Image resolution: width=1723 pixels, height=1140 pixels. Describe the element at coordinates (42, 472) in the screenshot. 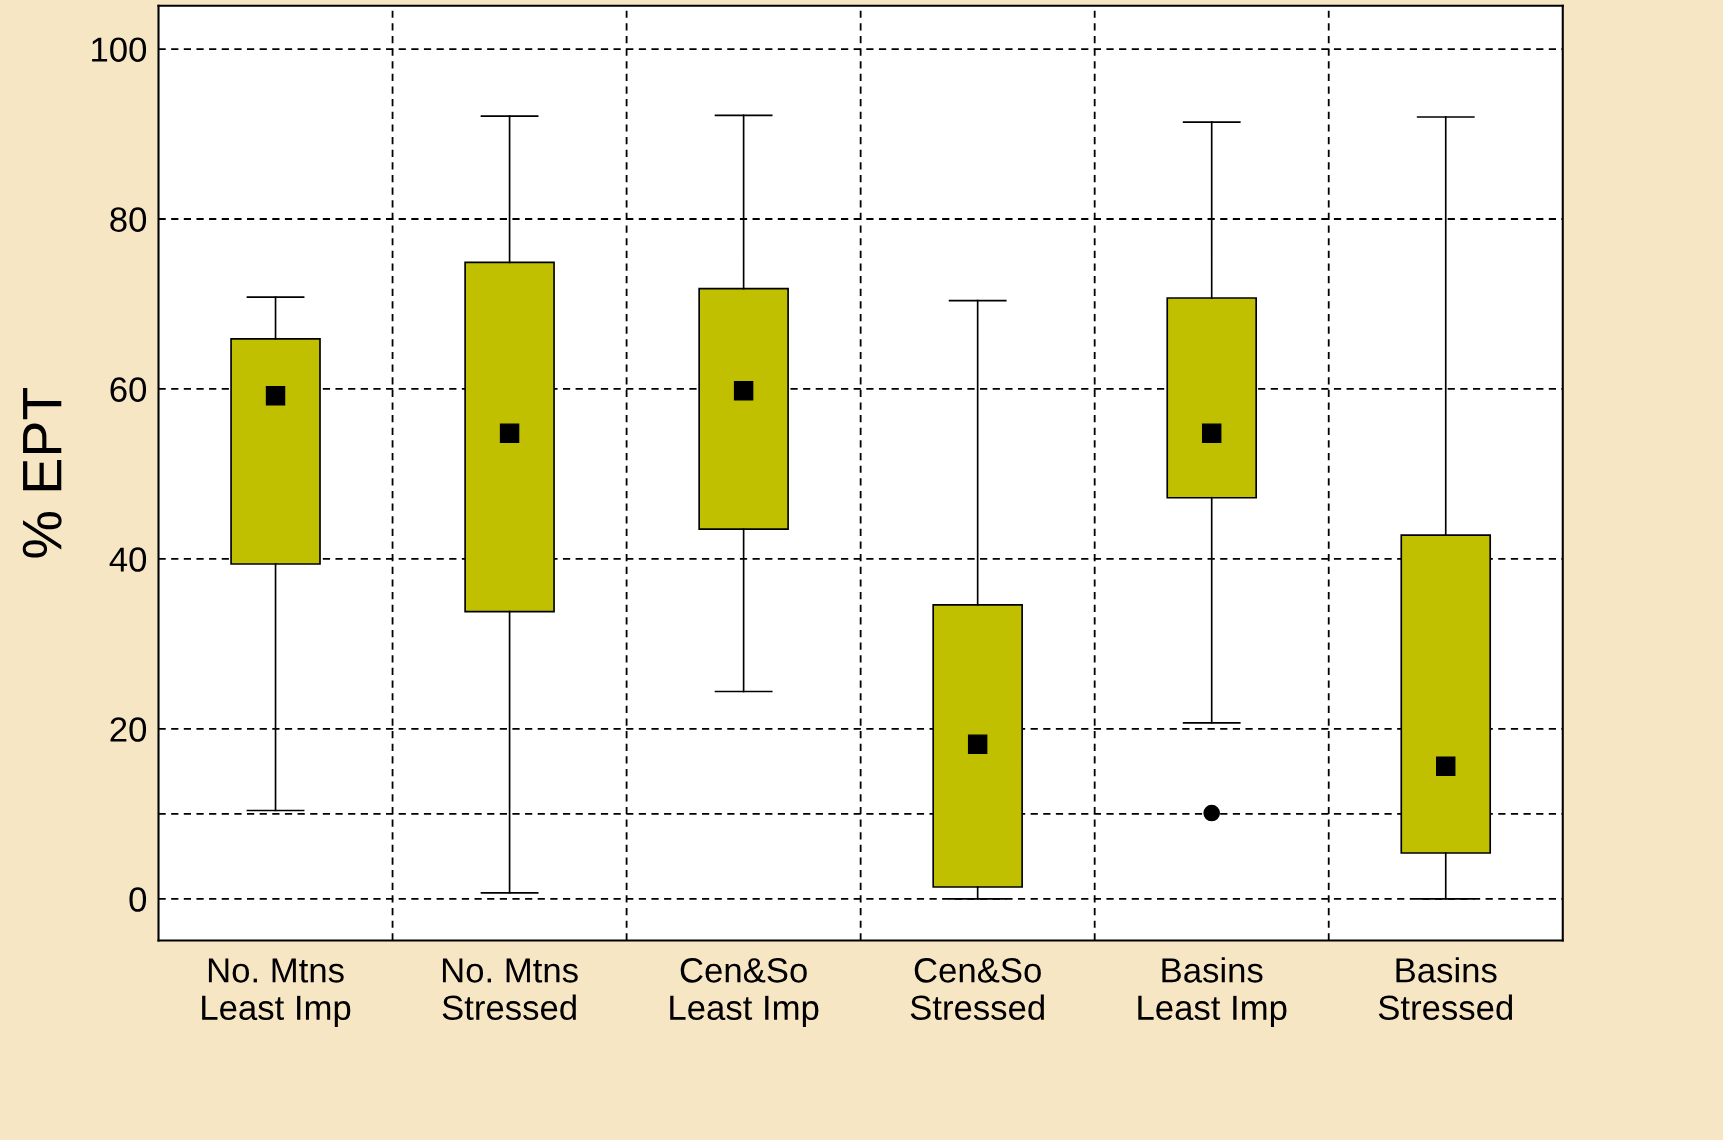

I see `y-axis-title: % EPT` at that location.